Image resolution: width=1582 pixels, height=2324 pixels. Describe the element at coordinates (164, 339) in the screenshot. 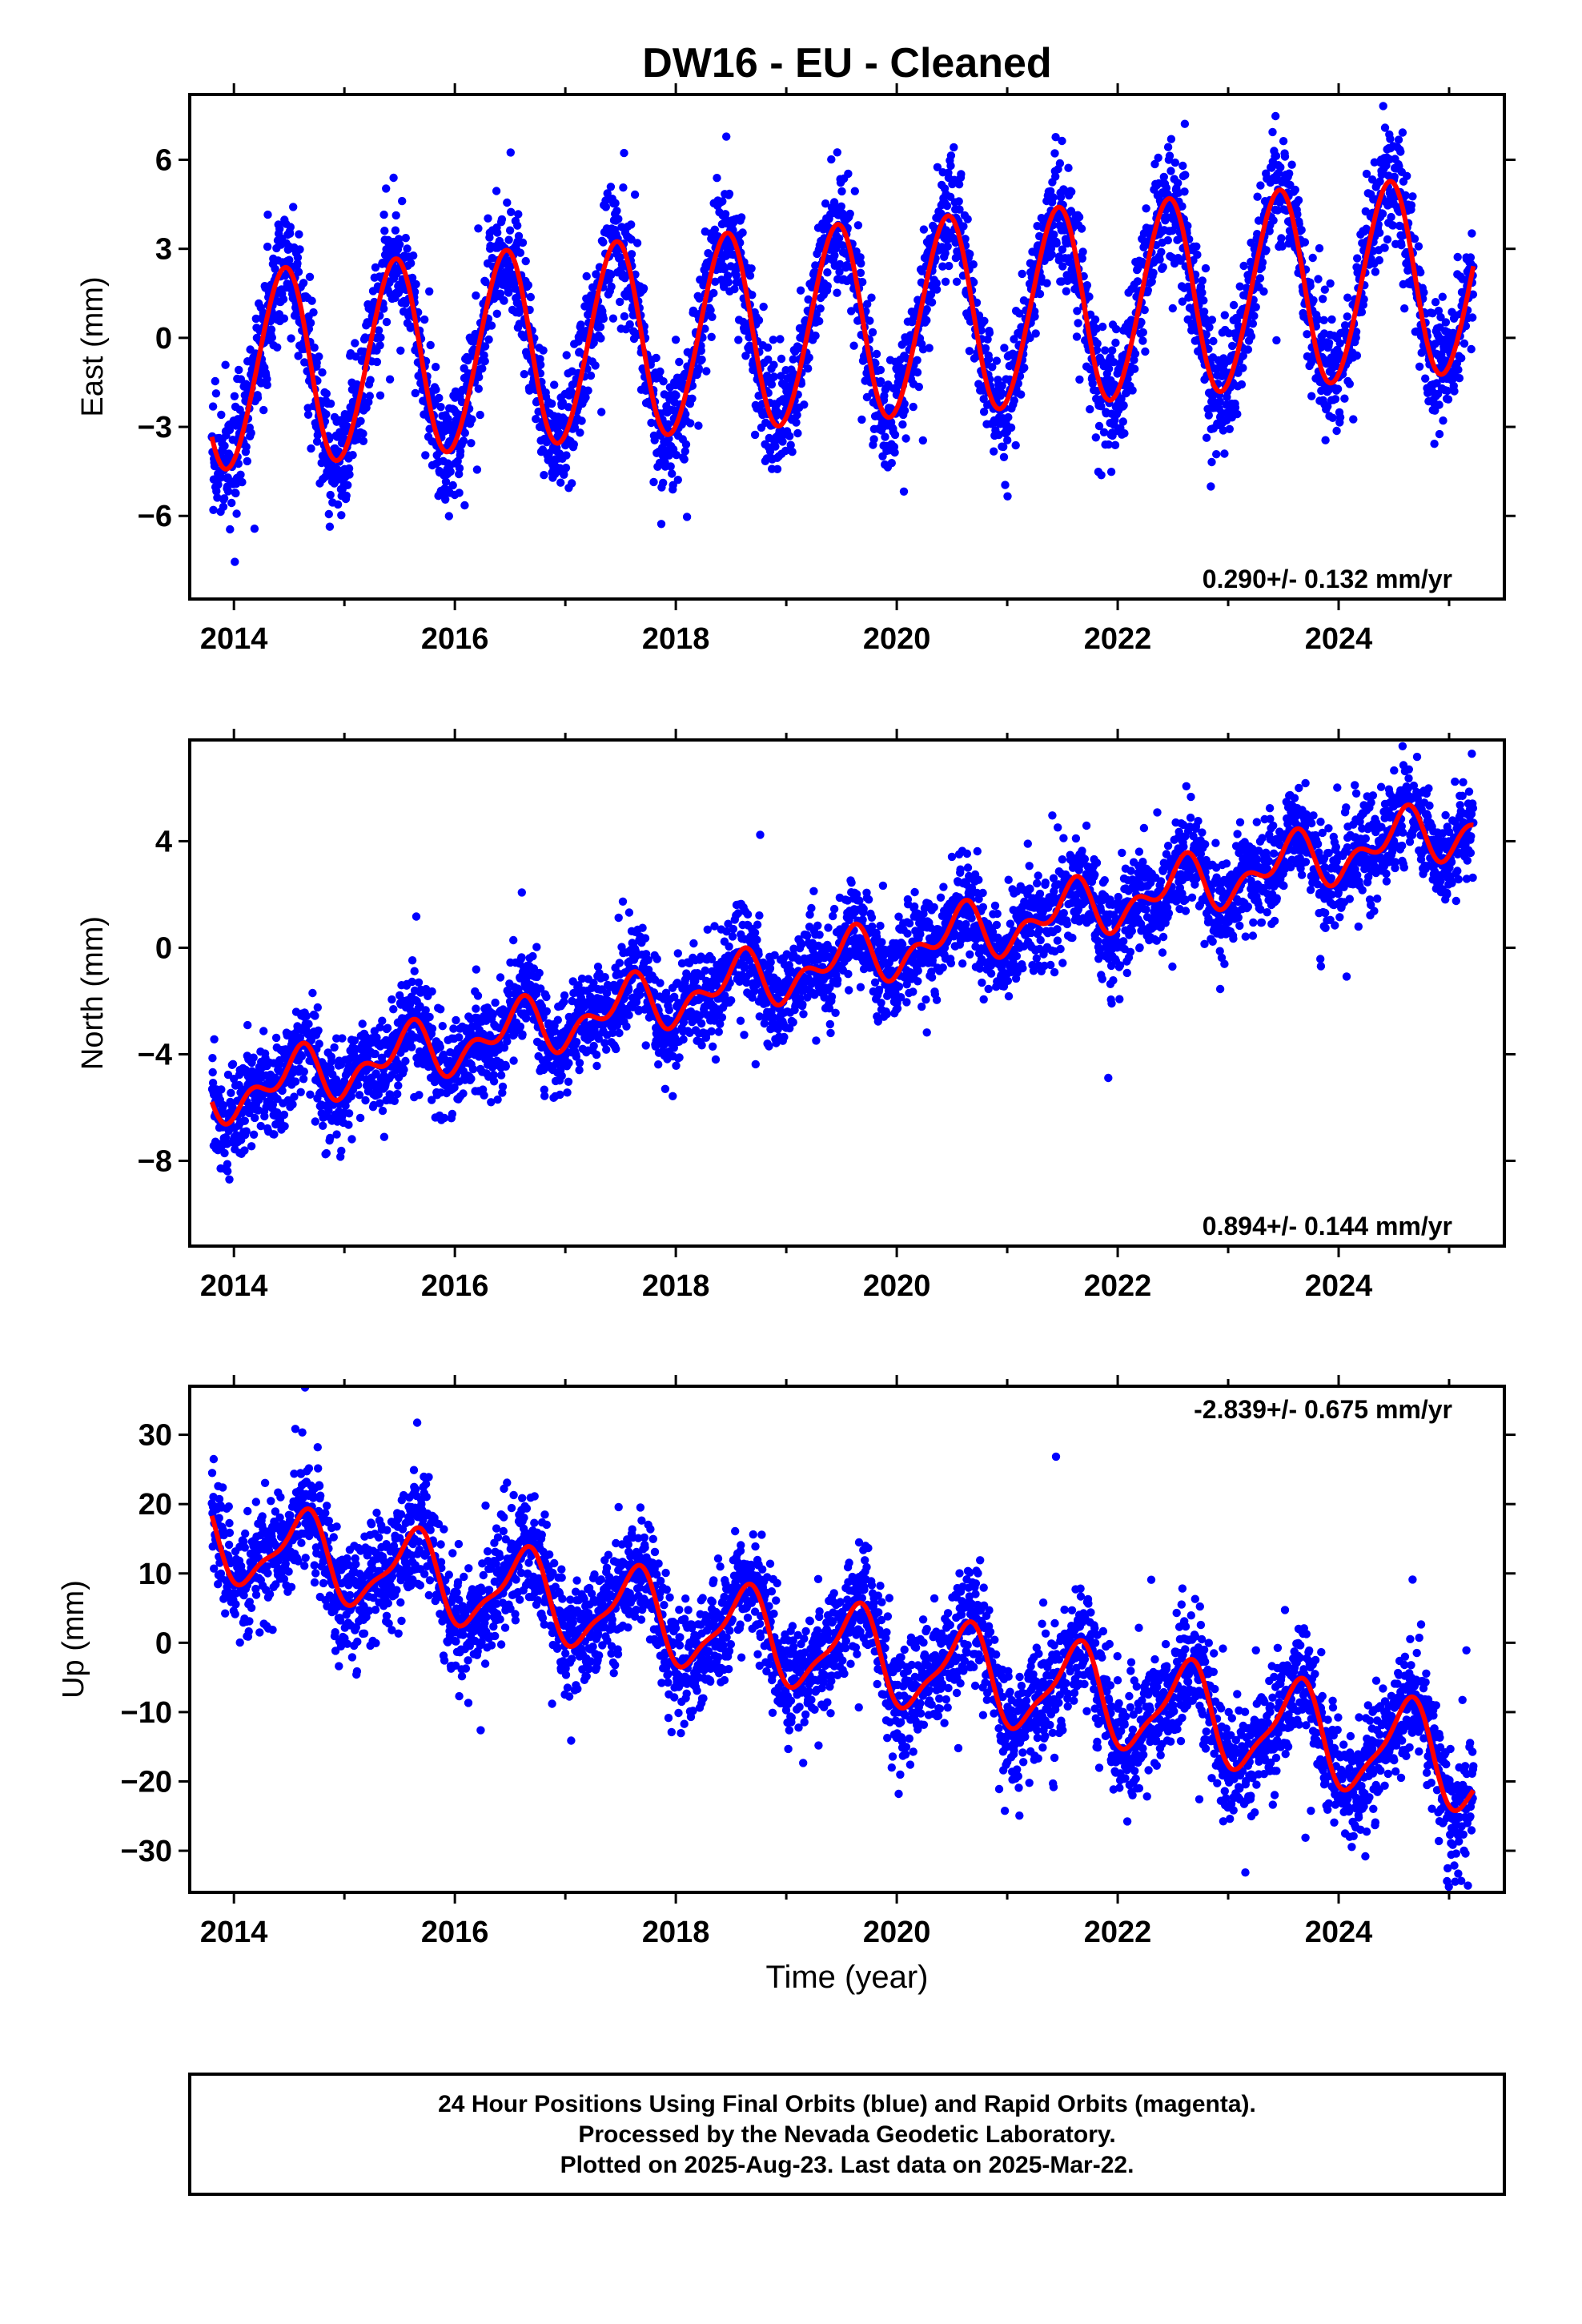

I see `y-tick-label: 0` at that location.